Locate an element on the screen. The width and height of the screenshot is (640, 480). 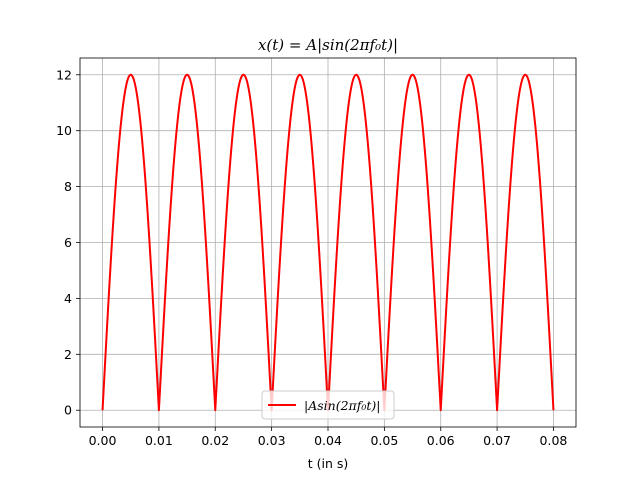
y-tick-label: 8 is located at coordinates (68, 186).